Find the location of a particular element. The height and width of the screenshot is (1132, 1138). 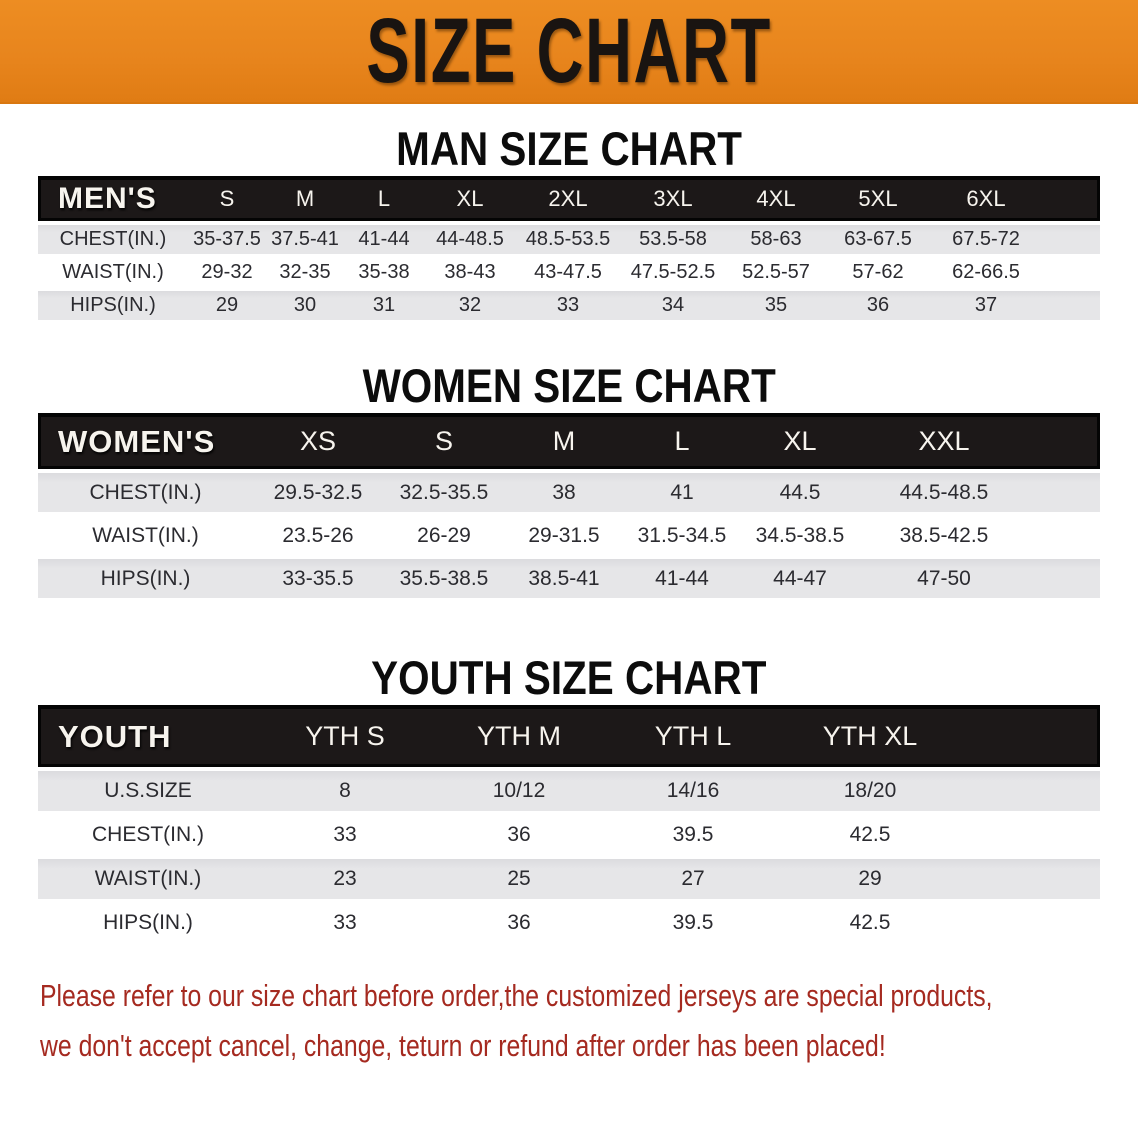

size-value: 27 is located at coordinates (693, 879).